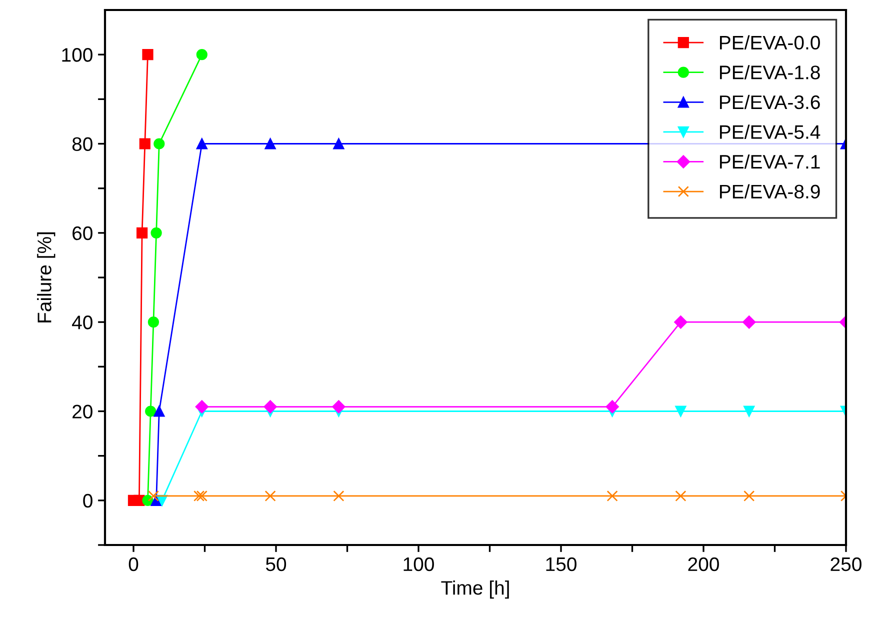 Image resolution: width=871 pixels, height=635 pixels. I want to click on legend-label: PE/EVA-8.9, so click(770, 191).